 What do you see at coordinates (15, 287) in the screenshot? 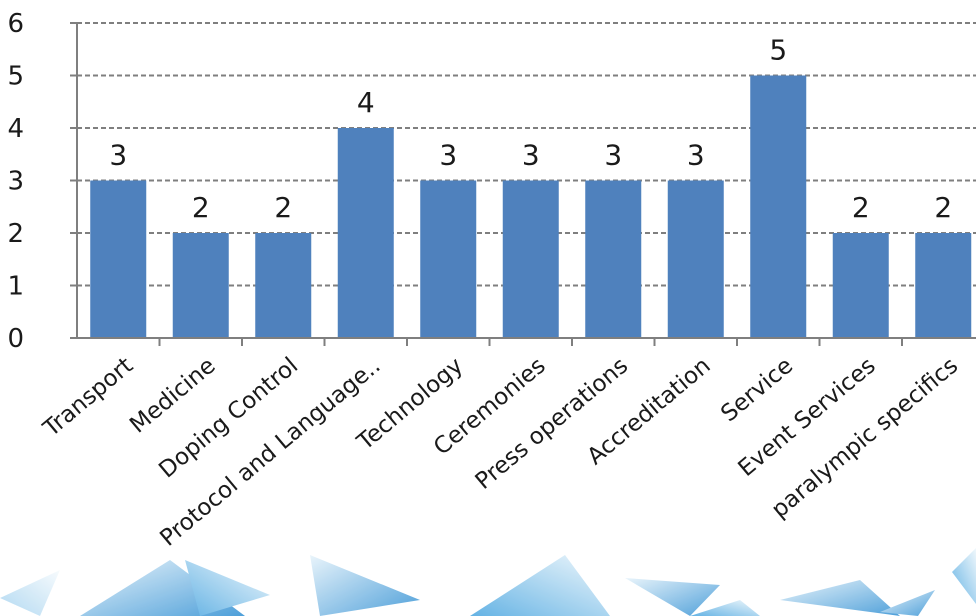
I see `y-tick-label: 1` at bounding box center [15, 287].